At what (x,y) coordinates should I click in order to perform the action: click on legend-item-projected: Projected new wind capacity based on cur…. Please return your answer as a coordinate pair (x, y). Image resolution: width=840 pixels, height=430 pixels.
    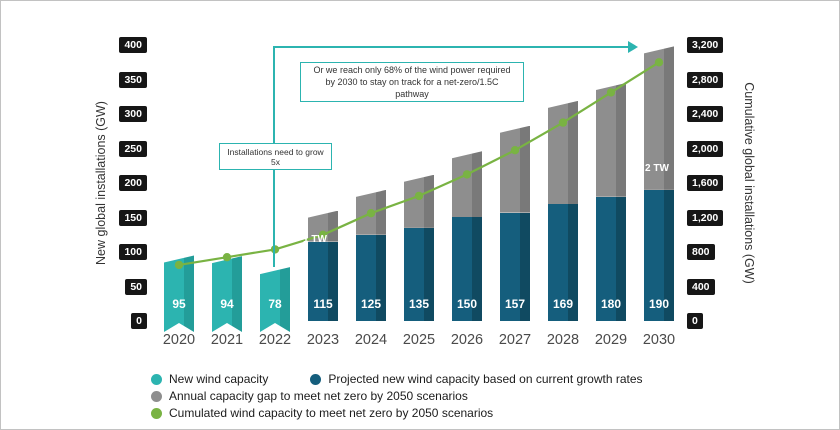
    Looking at the image, I should click on (476, 379).